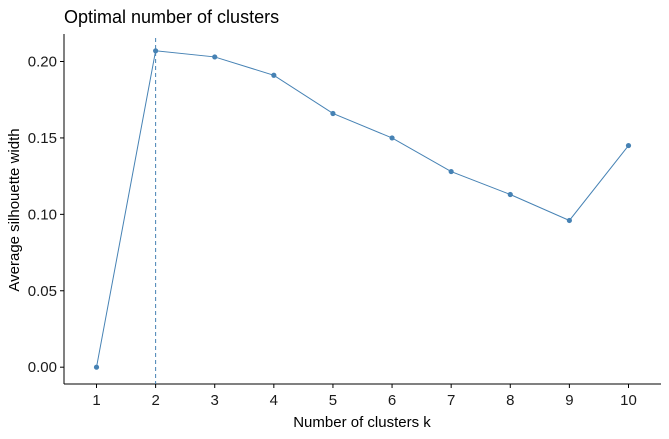 Image resolution: width=669 pixels, height=439 pixels. I want to click on y-tick-label: 0.15, so click(42, 138).